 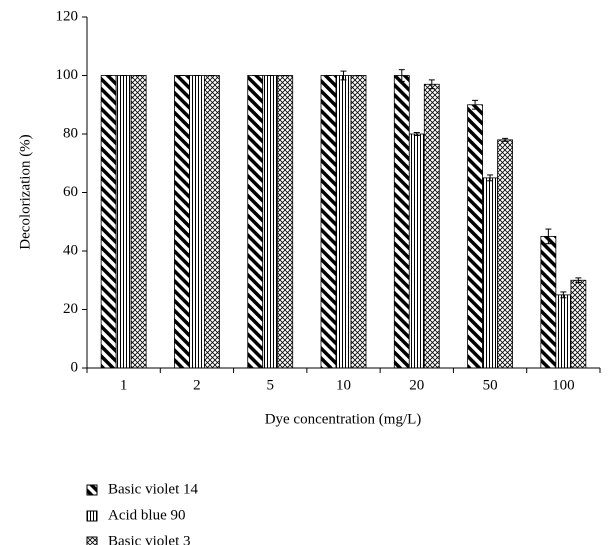 I want to click on x-tick-label: 2, so click(x=197, y=385).